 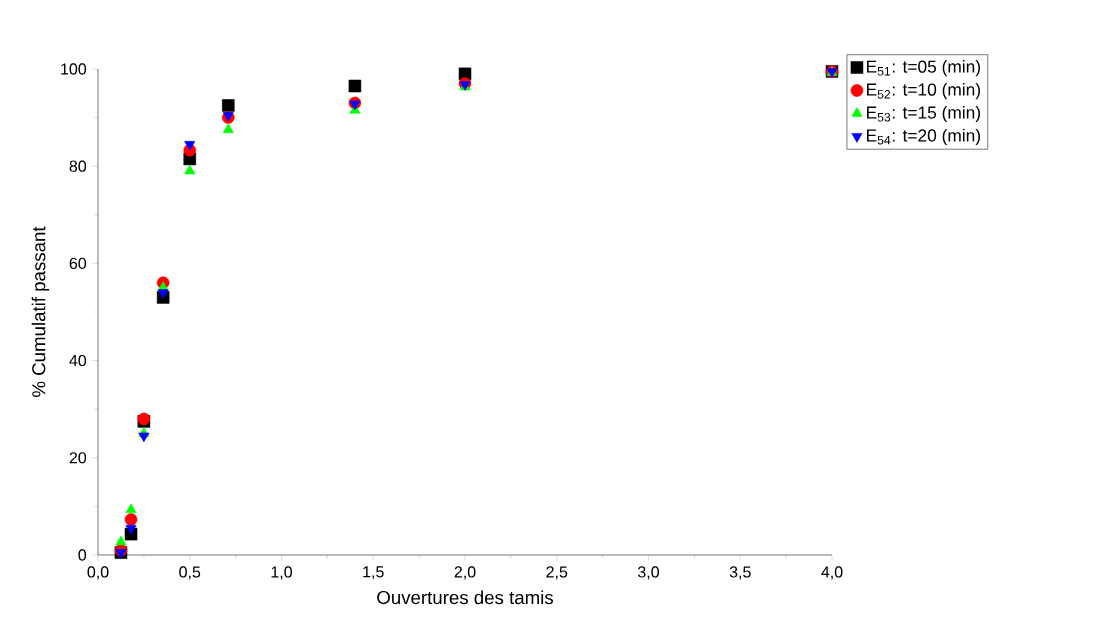 What do you see at coordinates (924, 68) in the screenshot?
I see `legend-label: E$_{51}$: t=05 (min)` at bounding box center [924, 68].